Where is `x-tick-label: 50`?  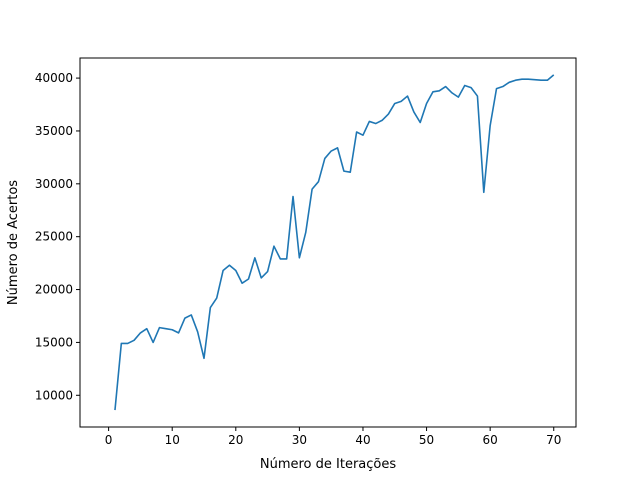
x-tick-label: 50 is located at coordinates (426, 440).